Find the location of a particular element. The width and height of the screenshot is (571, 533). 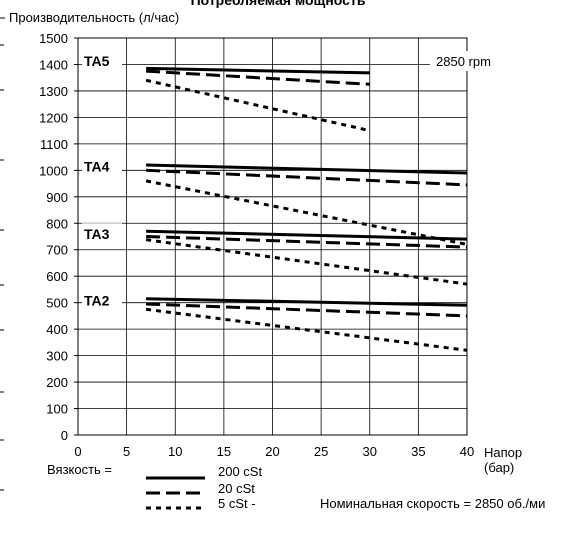

y-tick-label-11: 1100 is located at coordinates (54, 144).